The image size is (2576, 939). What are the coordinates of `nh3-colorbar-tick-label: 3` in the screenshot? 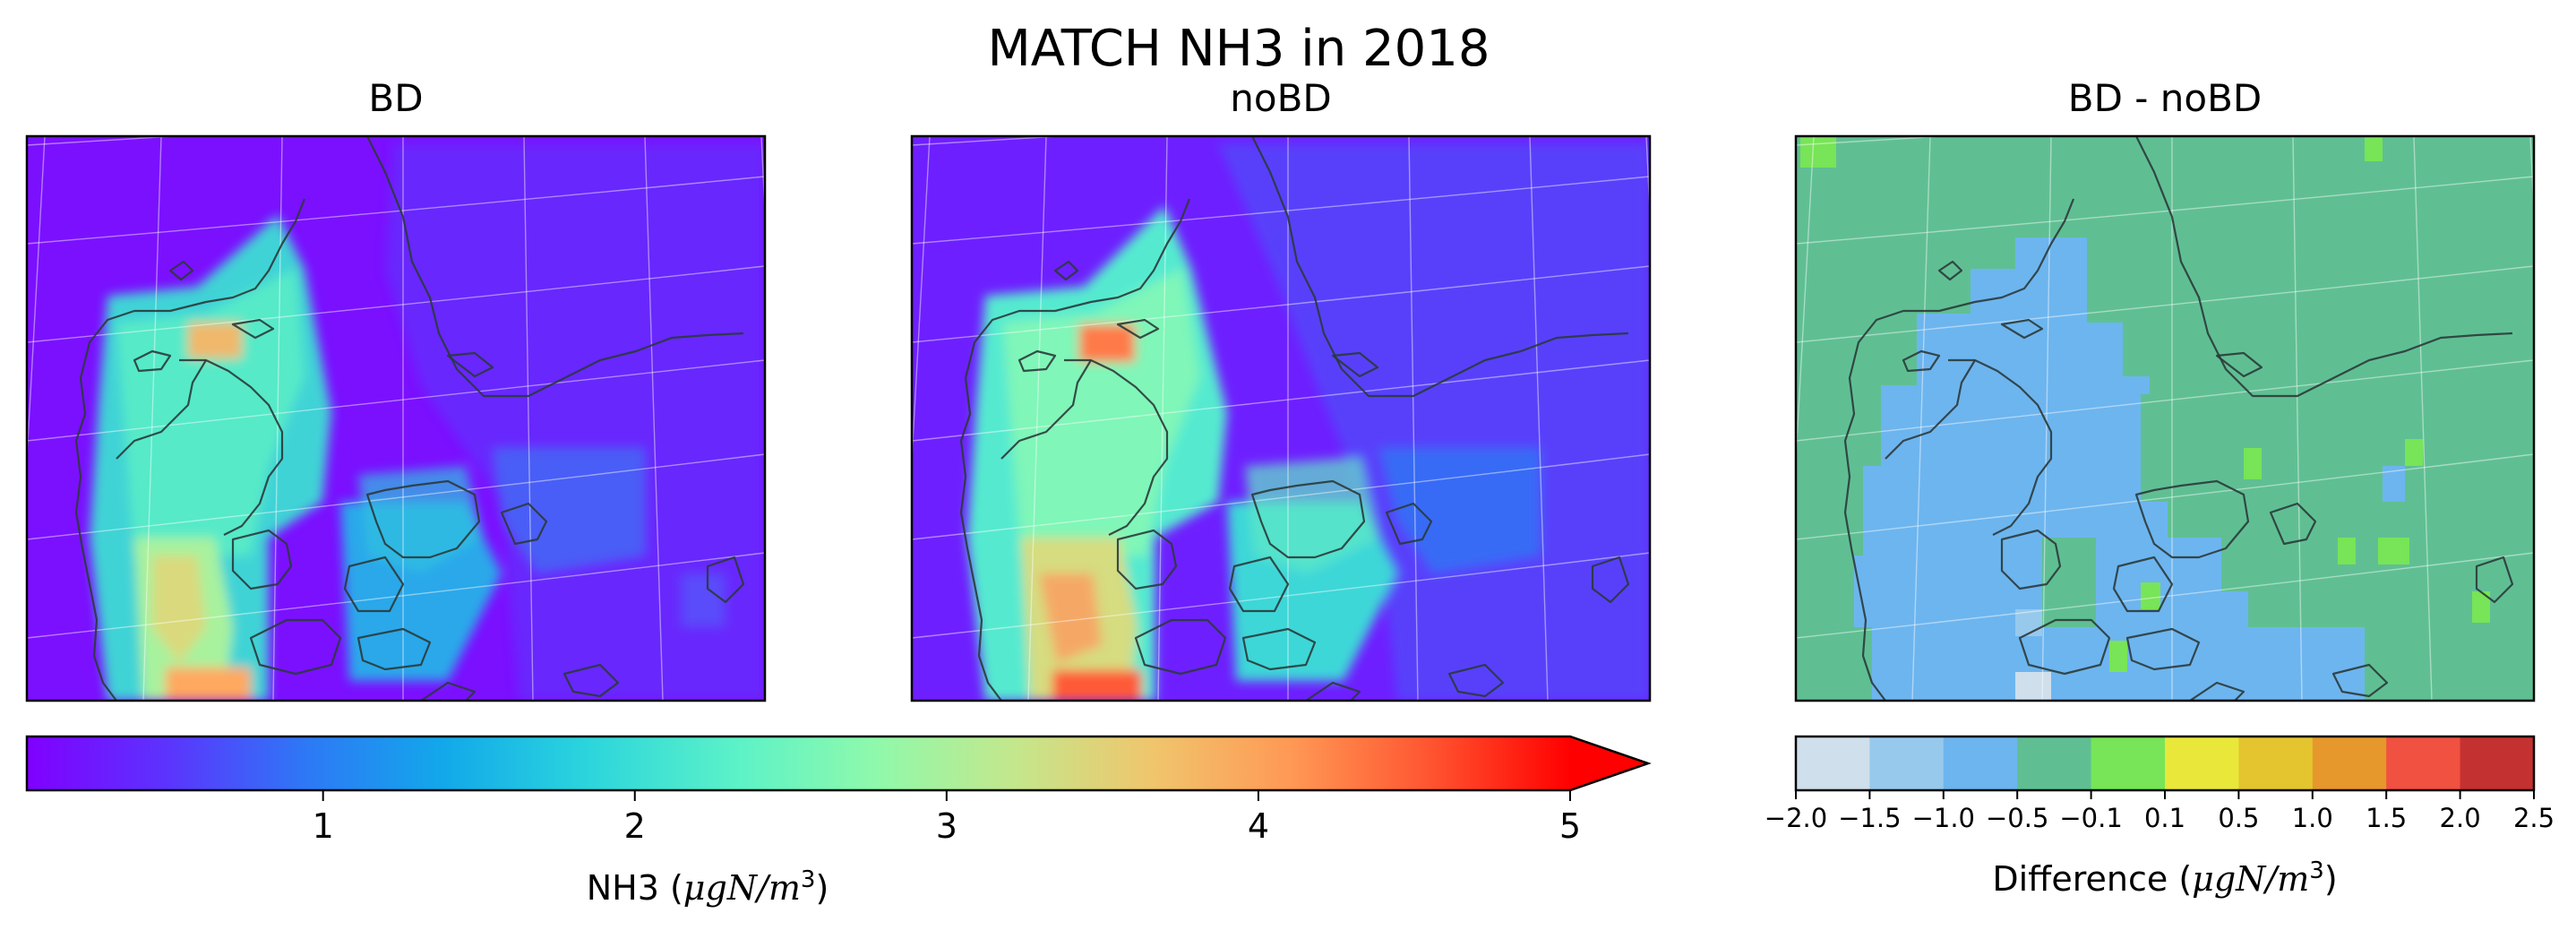 It's located at (946, 826).